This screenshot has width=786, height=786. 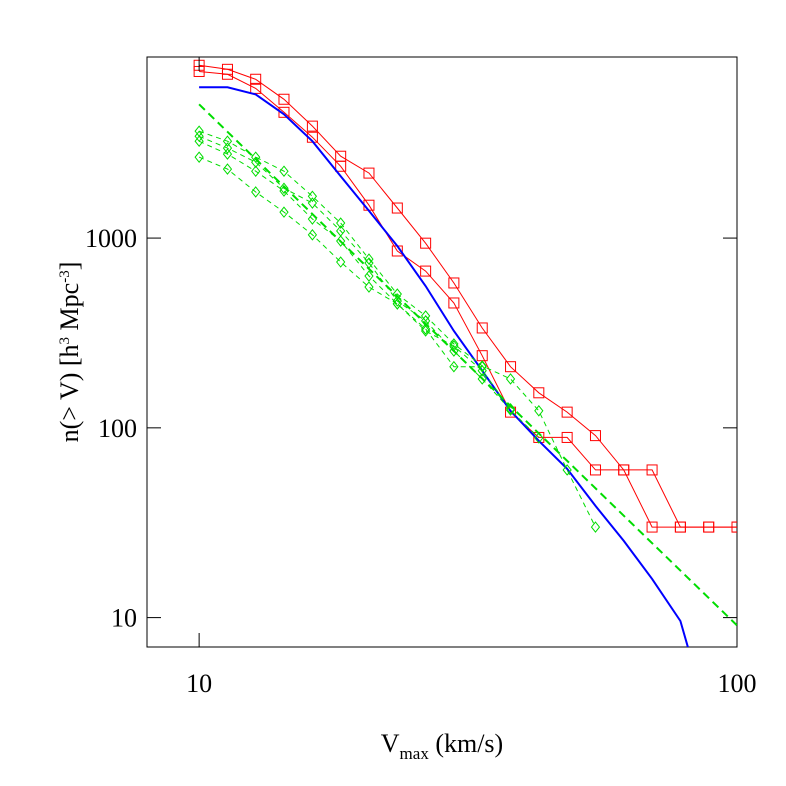 I want to click on y-label-part: n(> V) [h, so click(x=69, y=393).